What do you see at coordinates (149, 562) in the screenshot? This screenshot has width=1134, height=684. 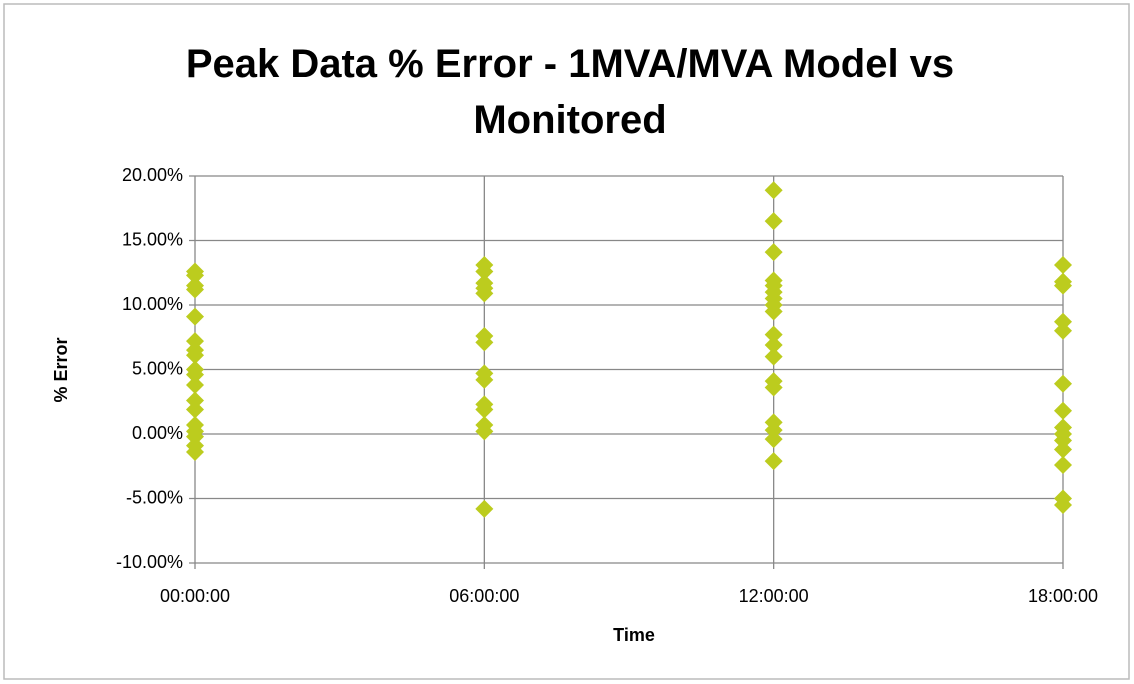 I see `y-tick-label: -10.00%` at bounding box center [149, 562].